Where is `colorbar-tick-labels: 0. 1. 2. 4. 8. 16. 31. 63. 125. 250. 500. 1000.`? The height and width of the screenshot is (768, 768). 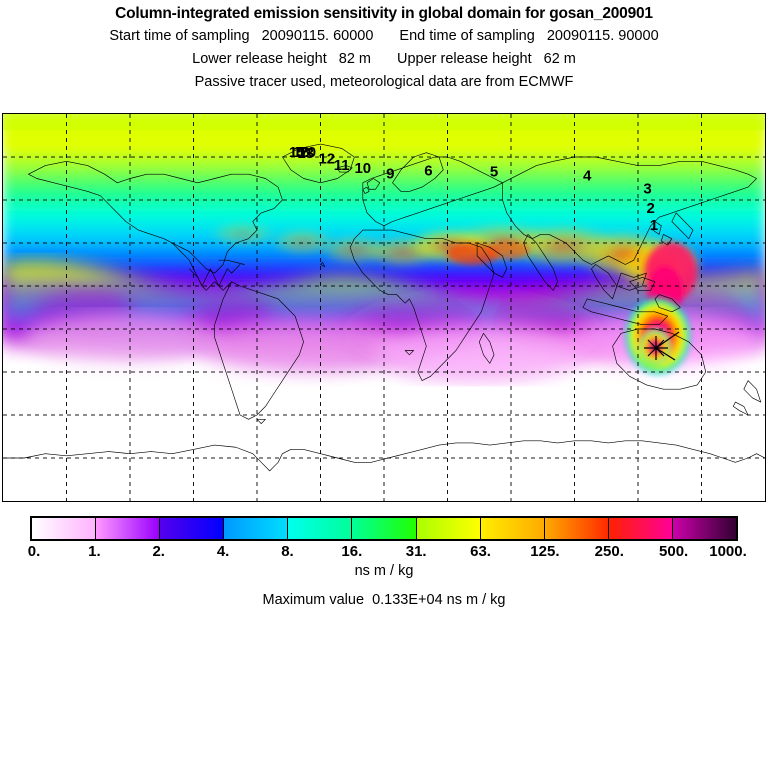 colorbar-tick-labels: 0. 1. 2. 4. 8. 16. 31. 63. 125. 250. 500. 1000. is located at coordinates (384, 553).